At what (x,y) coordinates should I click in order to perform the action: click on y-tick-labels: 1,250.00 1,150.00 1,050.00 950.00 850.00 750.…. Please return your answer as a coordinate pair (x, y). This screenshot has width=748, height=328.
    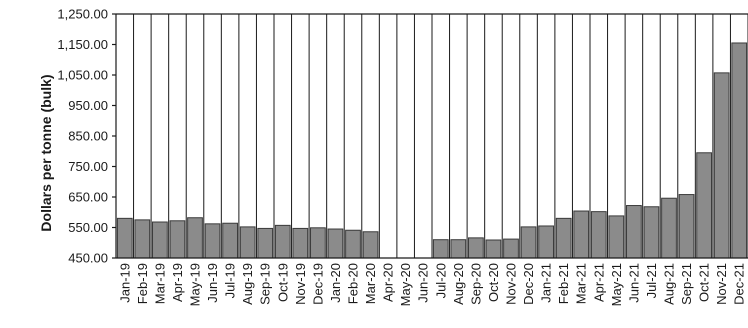
    Looking at the image, I should click on (86, 136).